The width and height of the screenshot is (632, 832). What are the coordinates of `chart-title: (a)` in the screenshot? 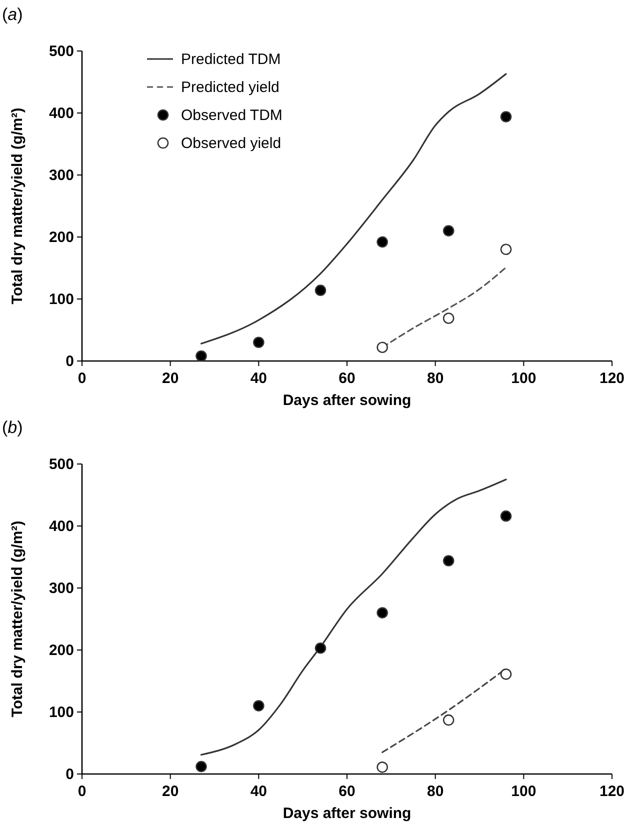 It's located at (12, 14).